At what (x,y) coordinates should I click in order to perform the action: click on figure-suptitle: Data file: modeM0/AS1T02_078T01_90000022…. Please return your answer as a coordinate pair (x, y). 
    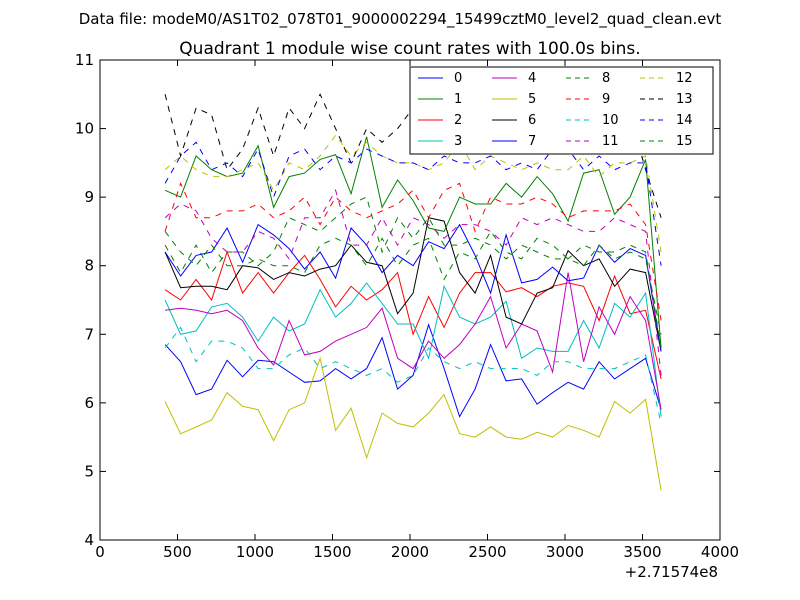
    Looking at the image, I should click on (400, 19).